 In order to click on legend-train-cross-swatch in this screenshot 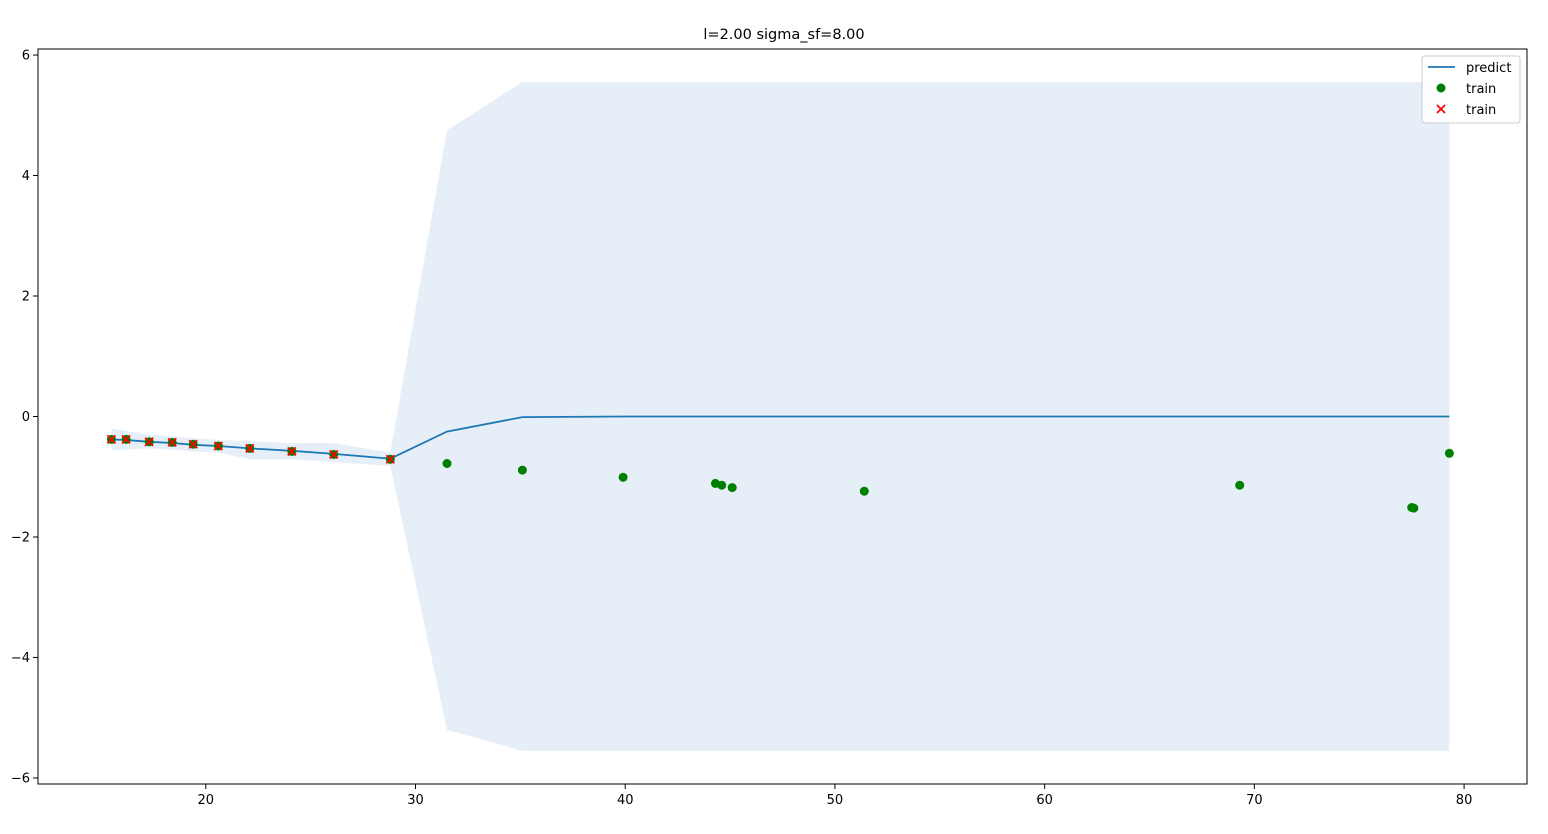, I will do `click(1441, 109)`.